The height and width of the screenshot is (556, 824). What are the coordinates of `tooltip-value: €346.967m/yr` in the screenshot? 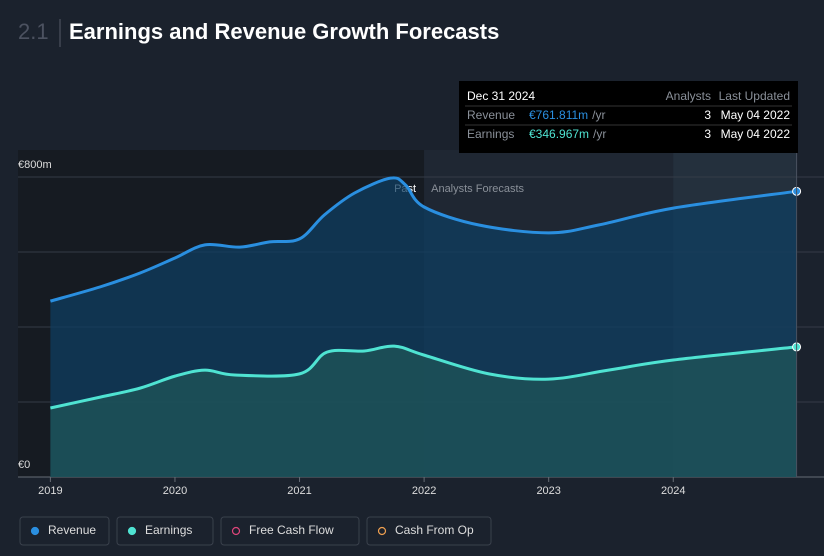 It's located at (567, 134).